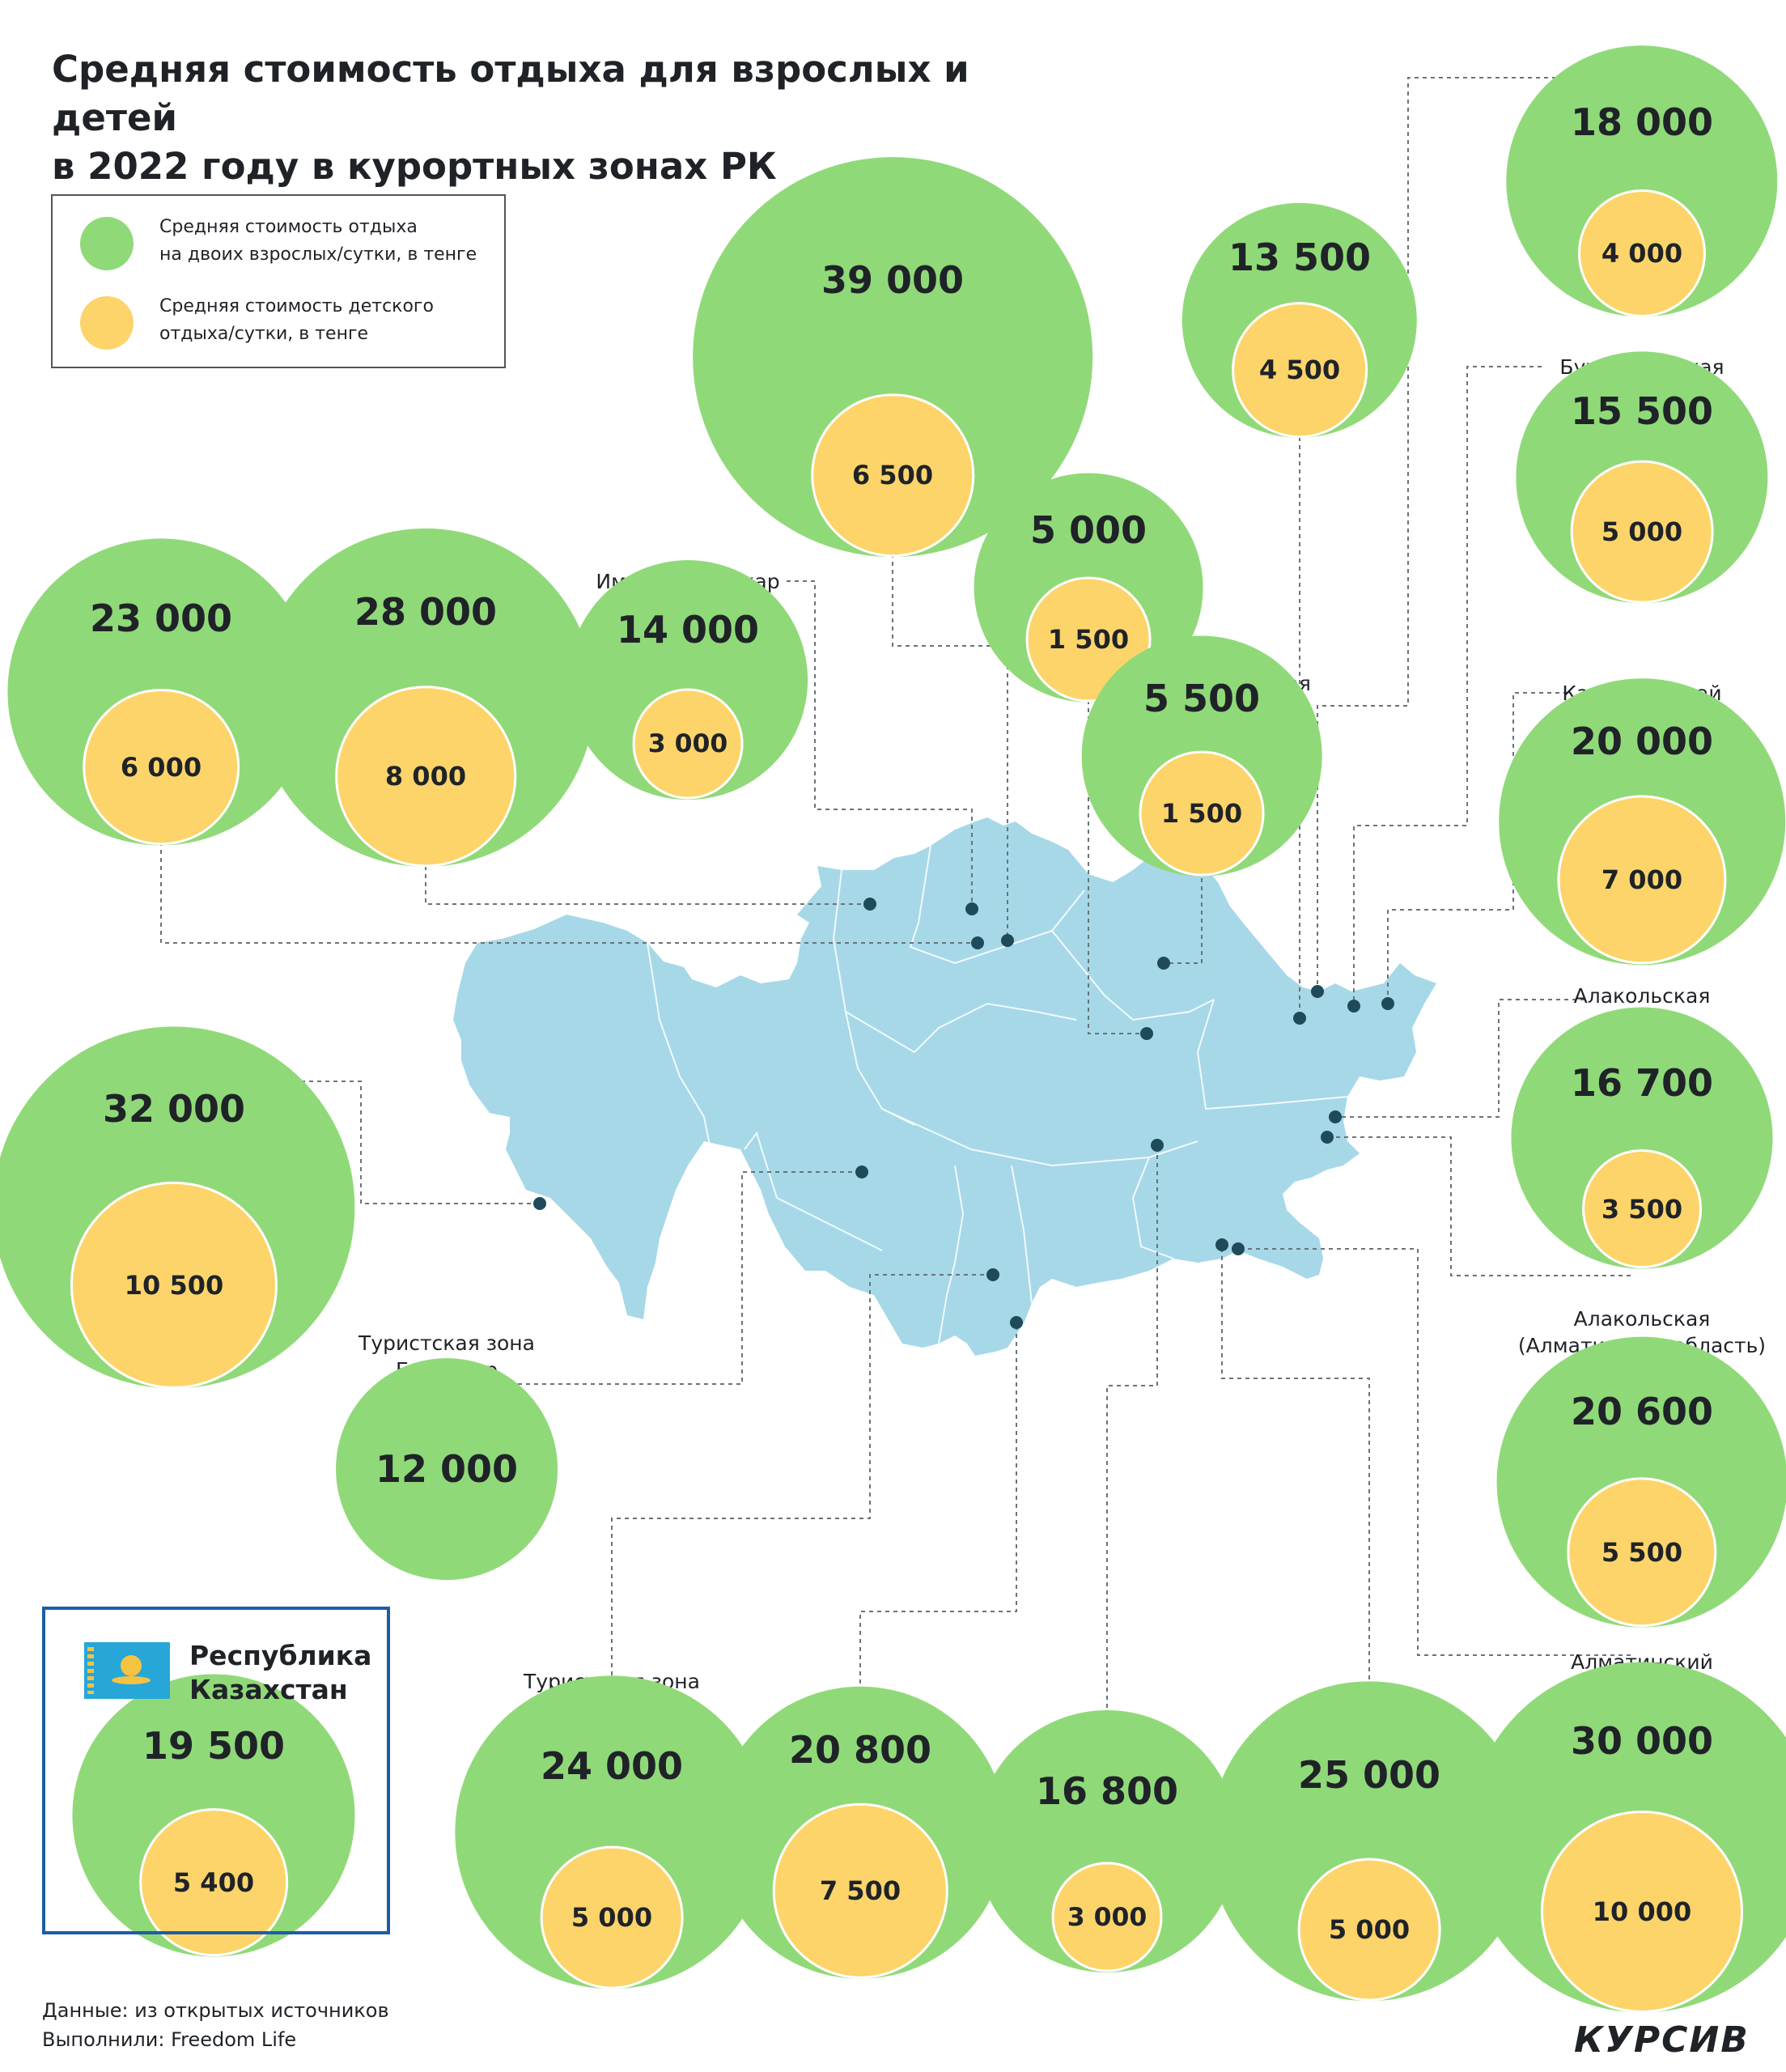 This screenshot has width=1786, height=2072. What do you see at coordinates (992, 1274) in the screenshot?
I see `zone-15-location-marker` at bounding box center [992, 1274].